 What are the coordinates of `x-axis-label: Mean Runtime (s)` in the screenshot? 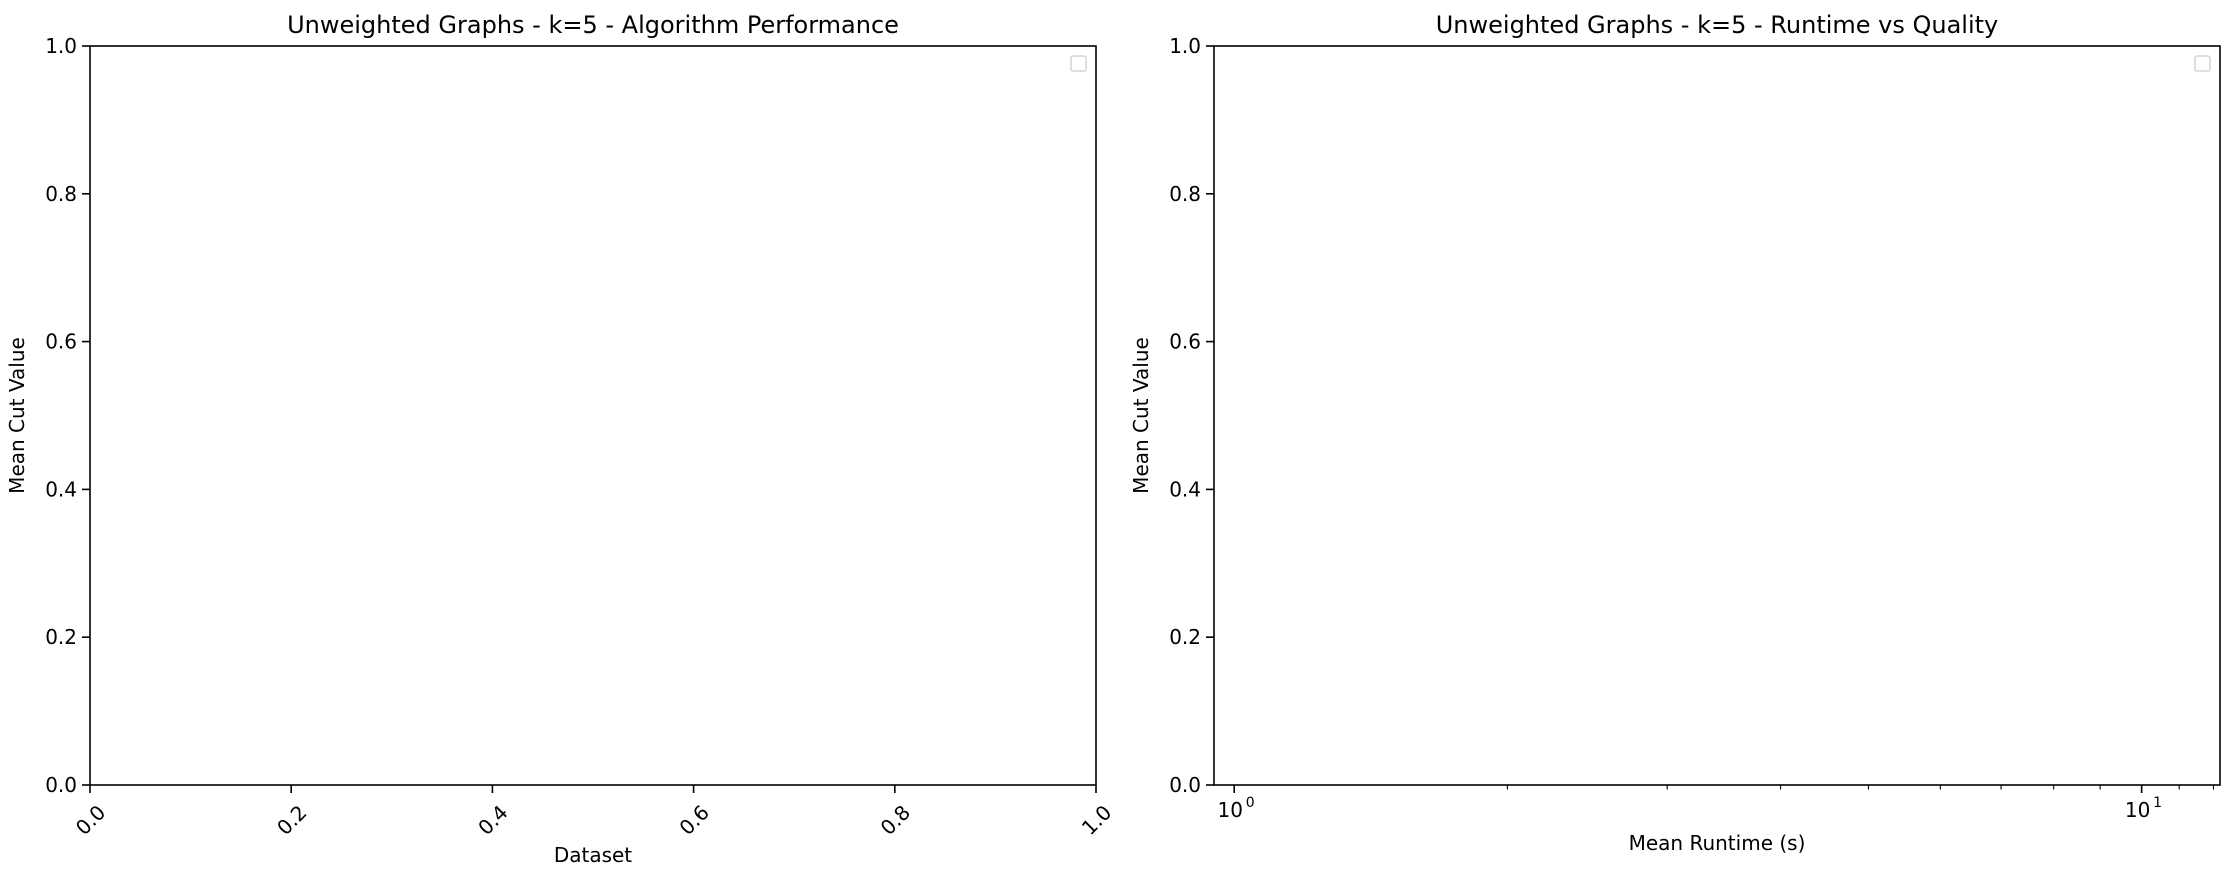 It's located at (1717, 843).